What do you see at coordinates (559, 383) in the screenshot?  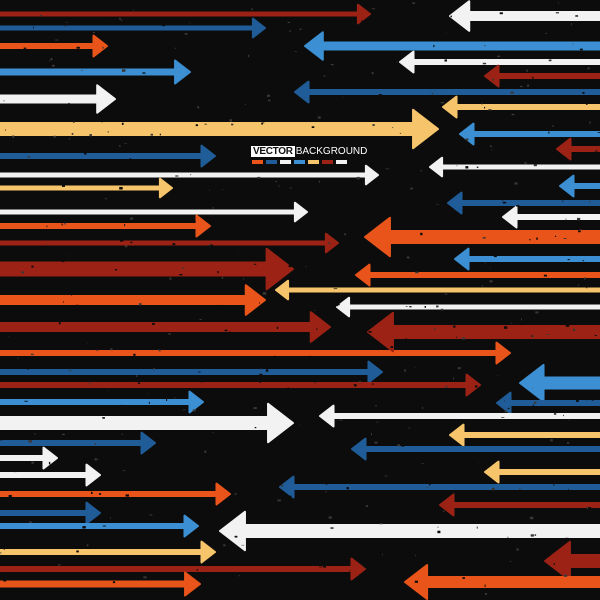 I see `left-arrow-lightblue` at bounding box center [559, 383].